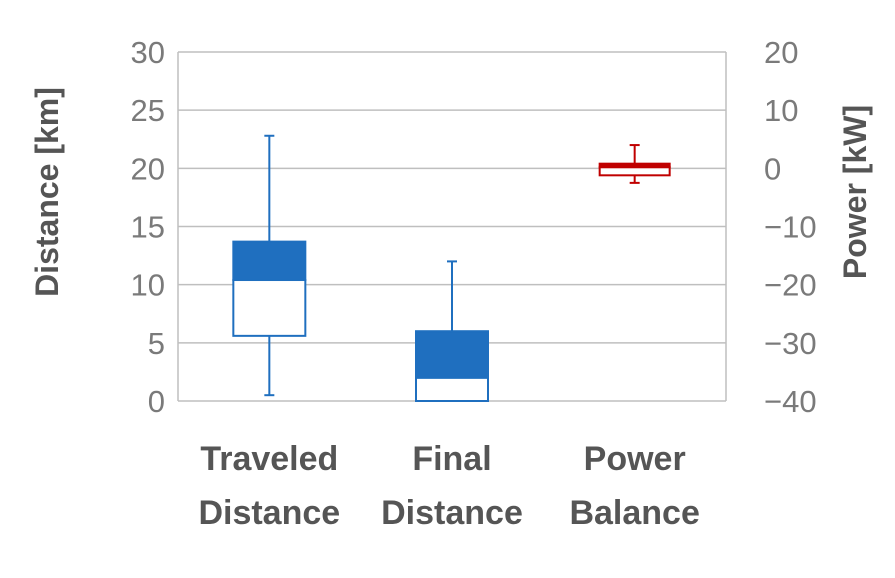 The image size is (895, 578). Describe the element at coordinates (269, 459) in the screenshot. I see `category-label: Traveled` at that location.